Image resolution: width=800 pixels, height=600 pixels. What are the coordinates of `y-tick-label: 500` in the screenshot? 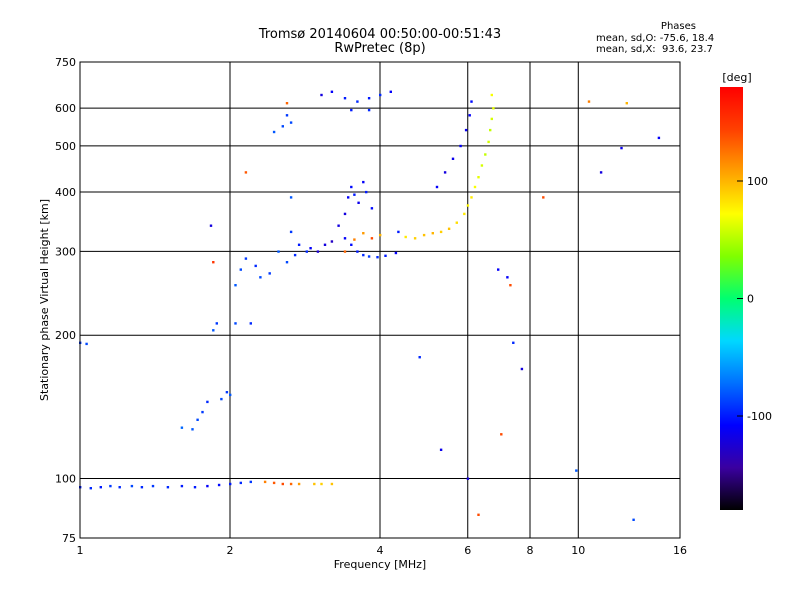 It's located at (65, 146).